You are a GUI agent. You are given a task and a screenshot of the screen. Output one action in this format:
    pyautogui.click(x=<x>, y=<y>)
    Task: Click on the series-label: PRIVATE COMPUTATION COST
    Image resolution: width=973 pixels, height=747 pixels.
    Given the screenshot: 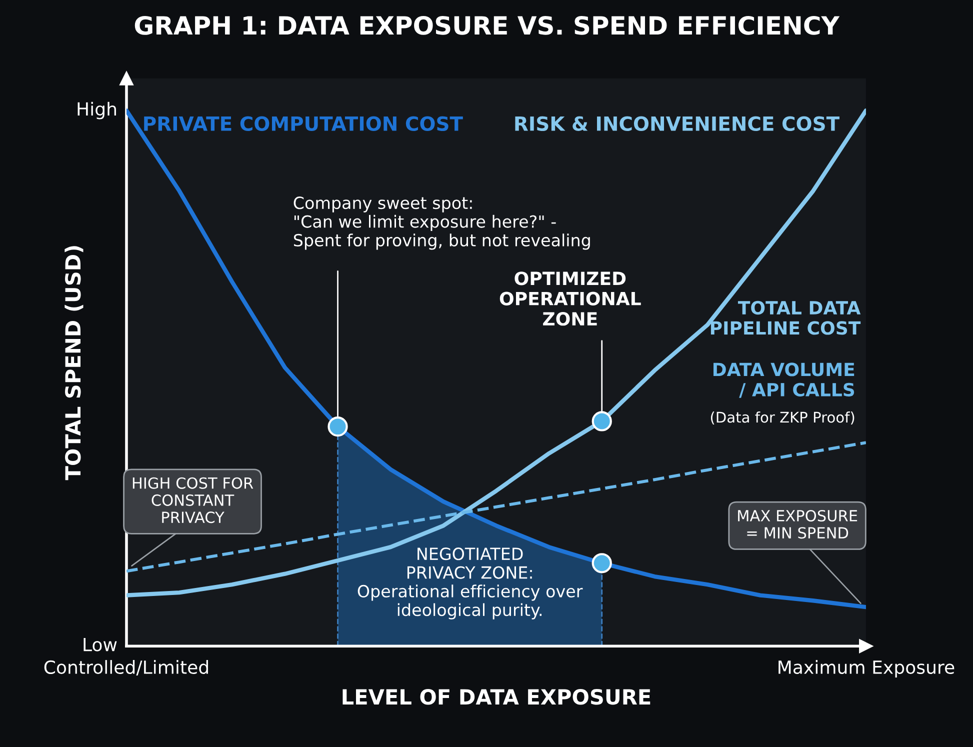 What is the action you would take?
    pyautogui.click(x=303, y=123)
    